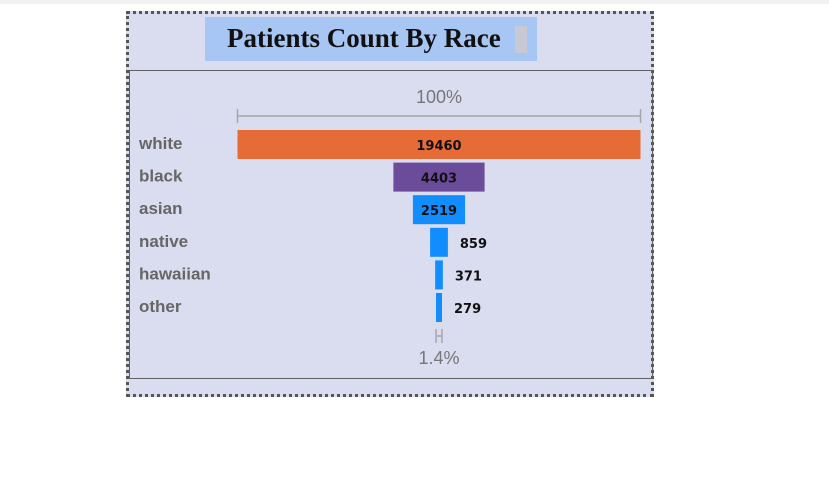 The width and height of the screenshot is (829, 487). Describe the element at coordinates (652, 224) in the screenshot. I see `plot-right-border` at that location.